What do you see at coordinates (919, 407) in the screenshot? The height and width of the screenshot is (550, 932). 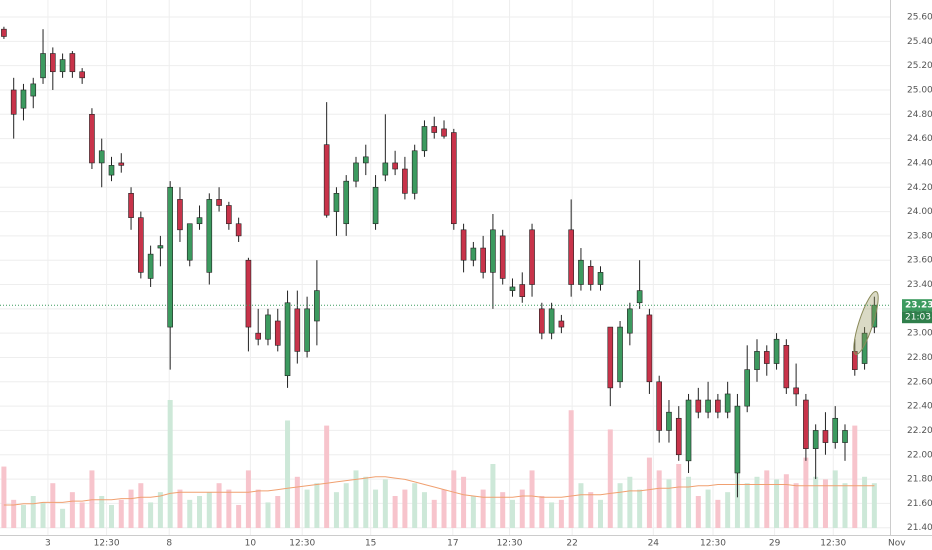 I see `y-tick-label: 22.40` at bounding box center [919, 407].